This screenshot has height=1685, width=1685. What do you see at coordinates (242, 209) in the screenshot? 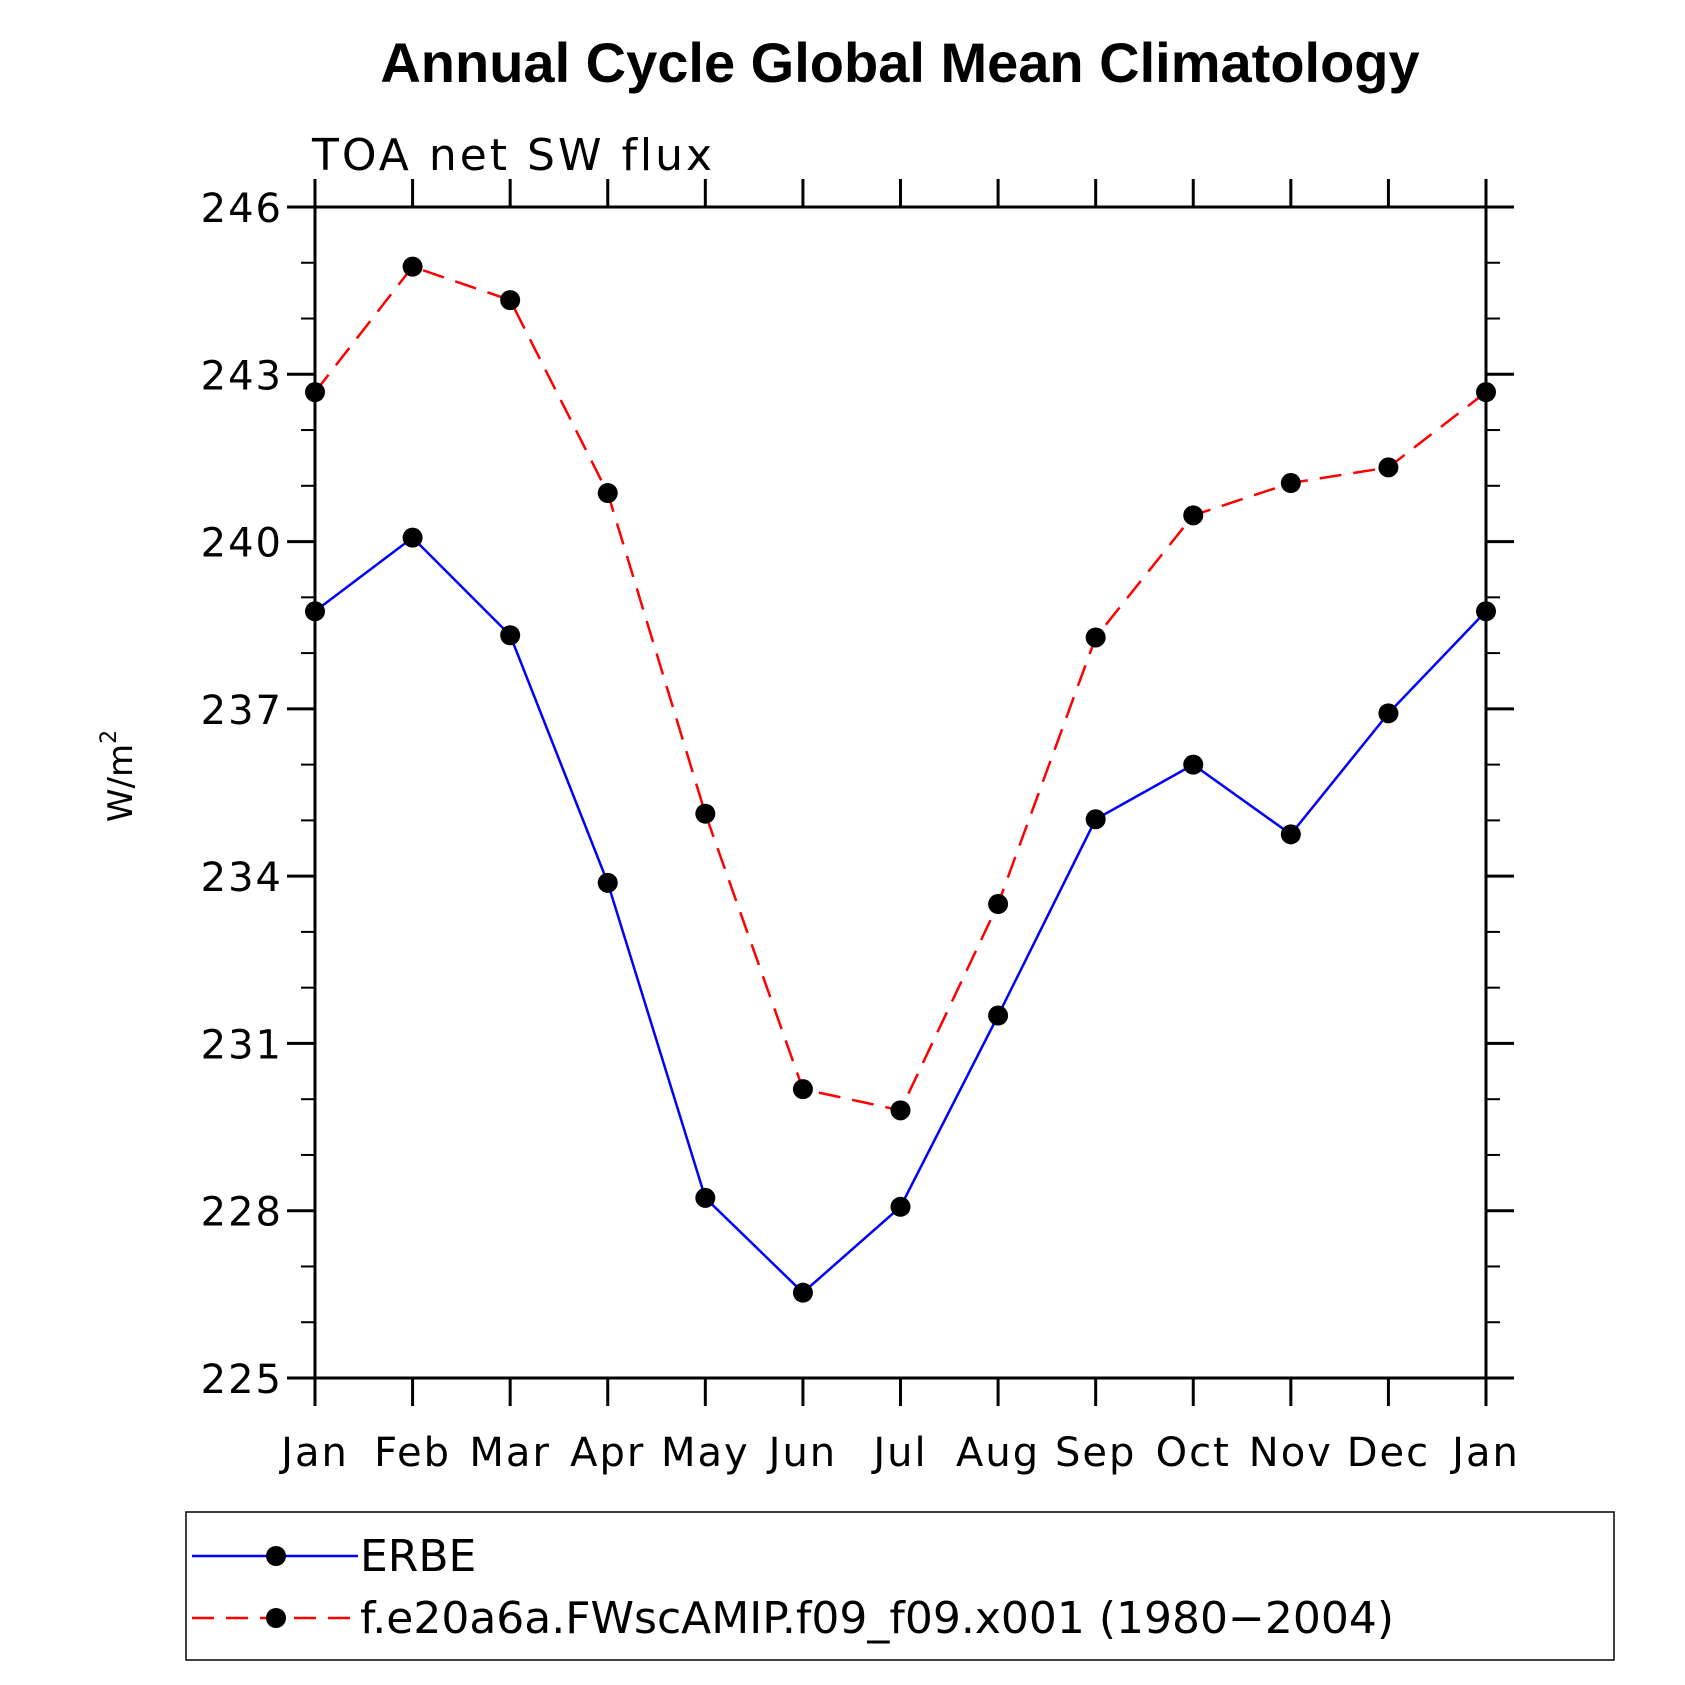
I see `y-tick-label: 246` at bounding box center [242, 209].